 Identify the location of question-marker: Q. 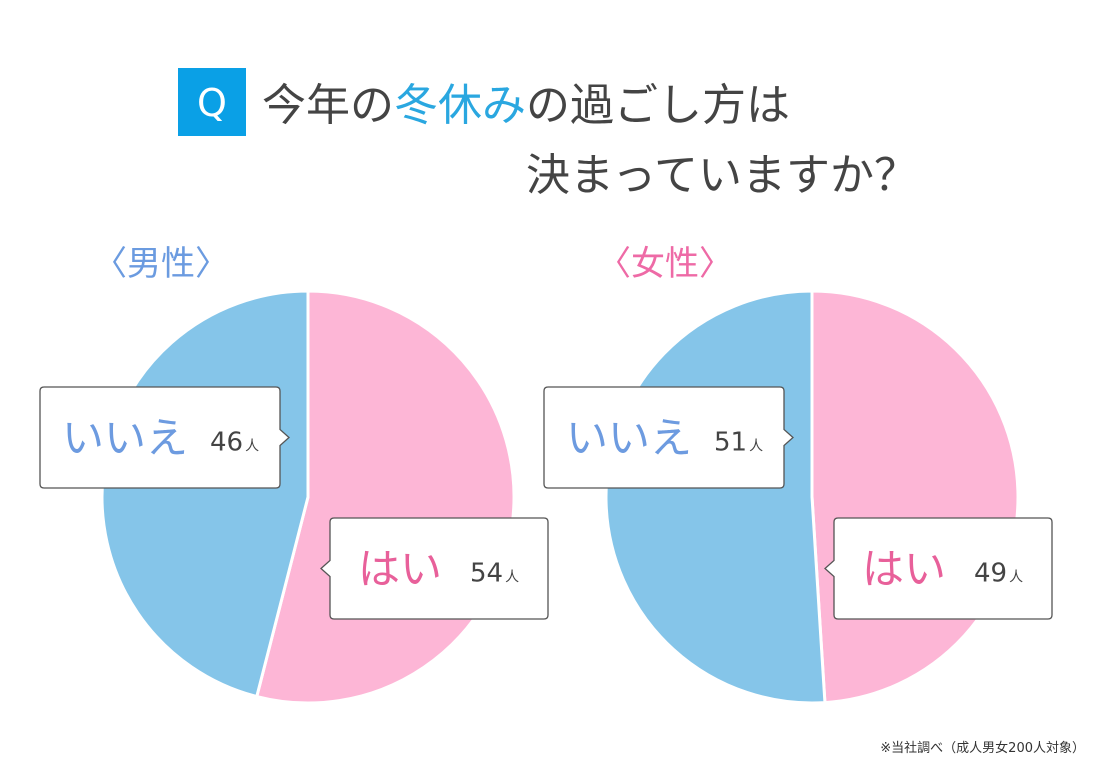
(212, 103).